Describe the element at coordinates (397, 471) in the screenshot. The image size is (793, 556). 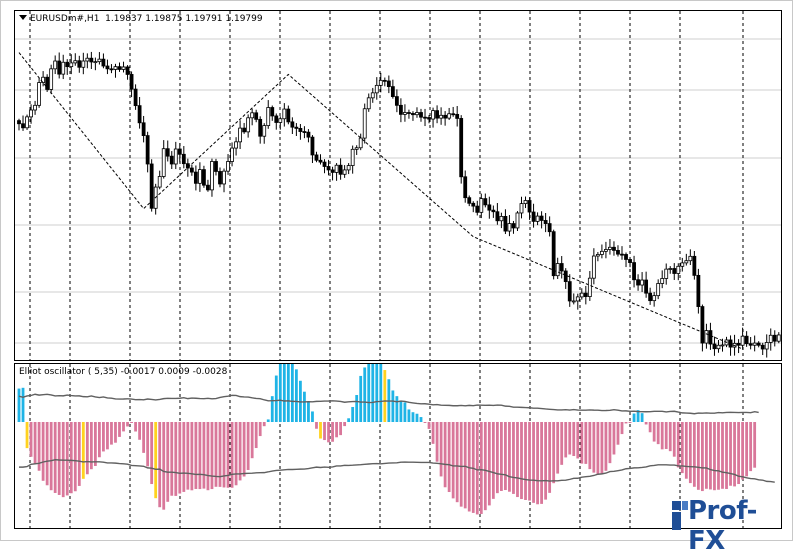
I see `oscillator-lower-line` at that location.